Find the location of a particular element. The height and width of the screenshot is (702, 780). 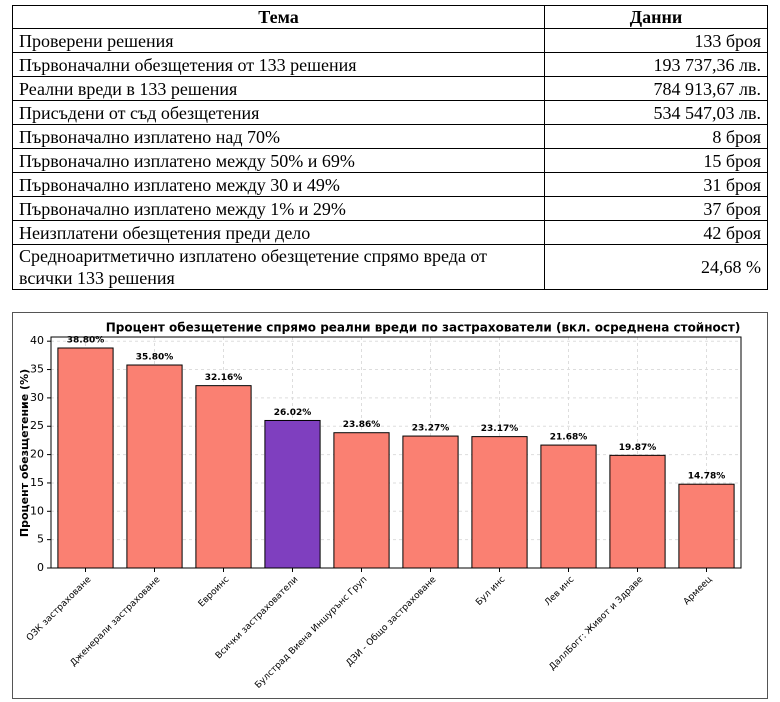

y-axis-label: Процент обезщетение (%) is located at coordinates (24, 453).